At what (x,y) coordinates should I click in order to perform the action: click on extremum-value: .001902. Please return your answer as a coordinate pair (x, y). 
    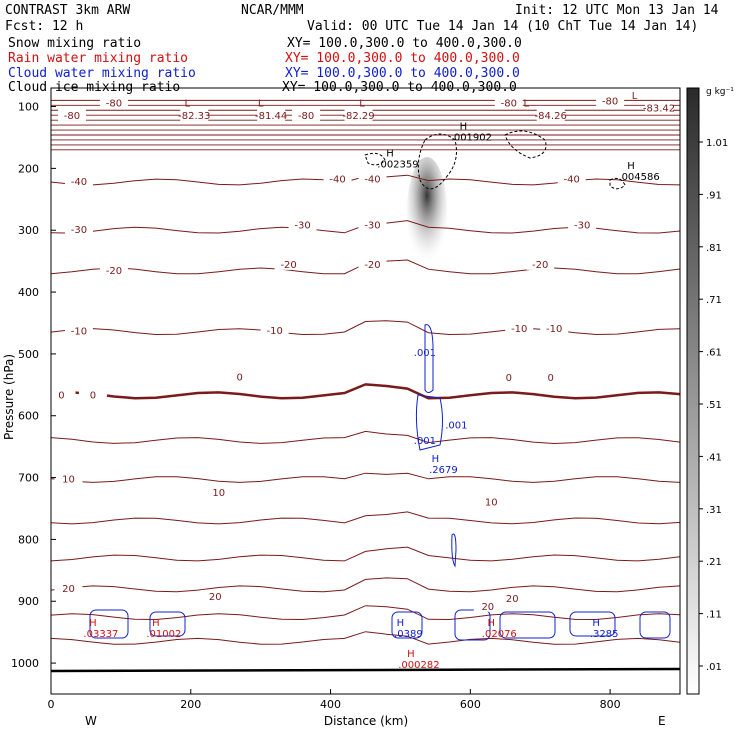
    Looking at the image, I should click on (471, 137).